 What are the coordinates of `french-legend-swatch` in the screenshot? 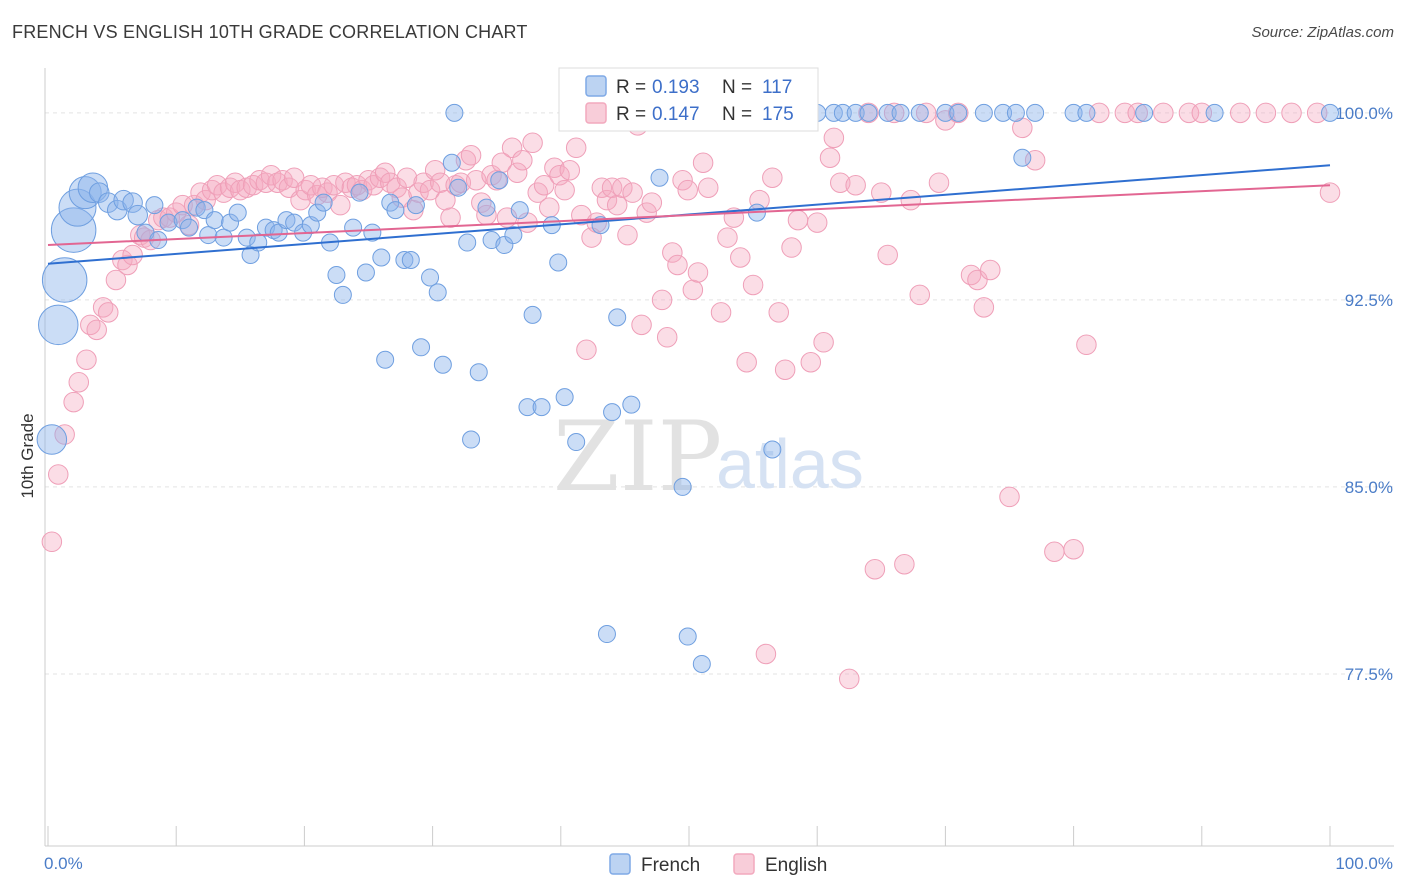 It's located at (596, 86).